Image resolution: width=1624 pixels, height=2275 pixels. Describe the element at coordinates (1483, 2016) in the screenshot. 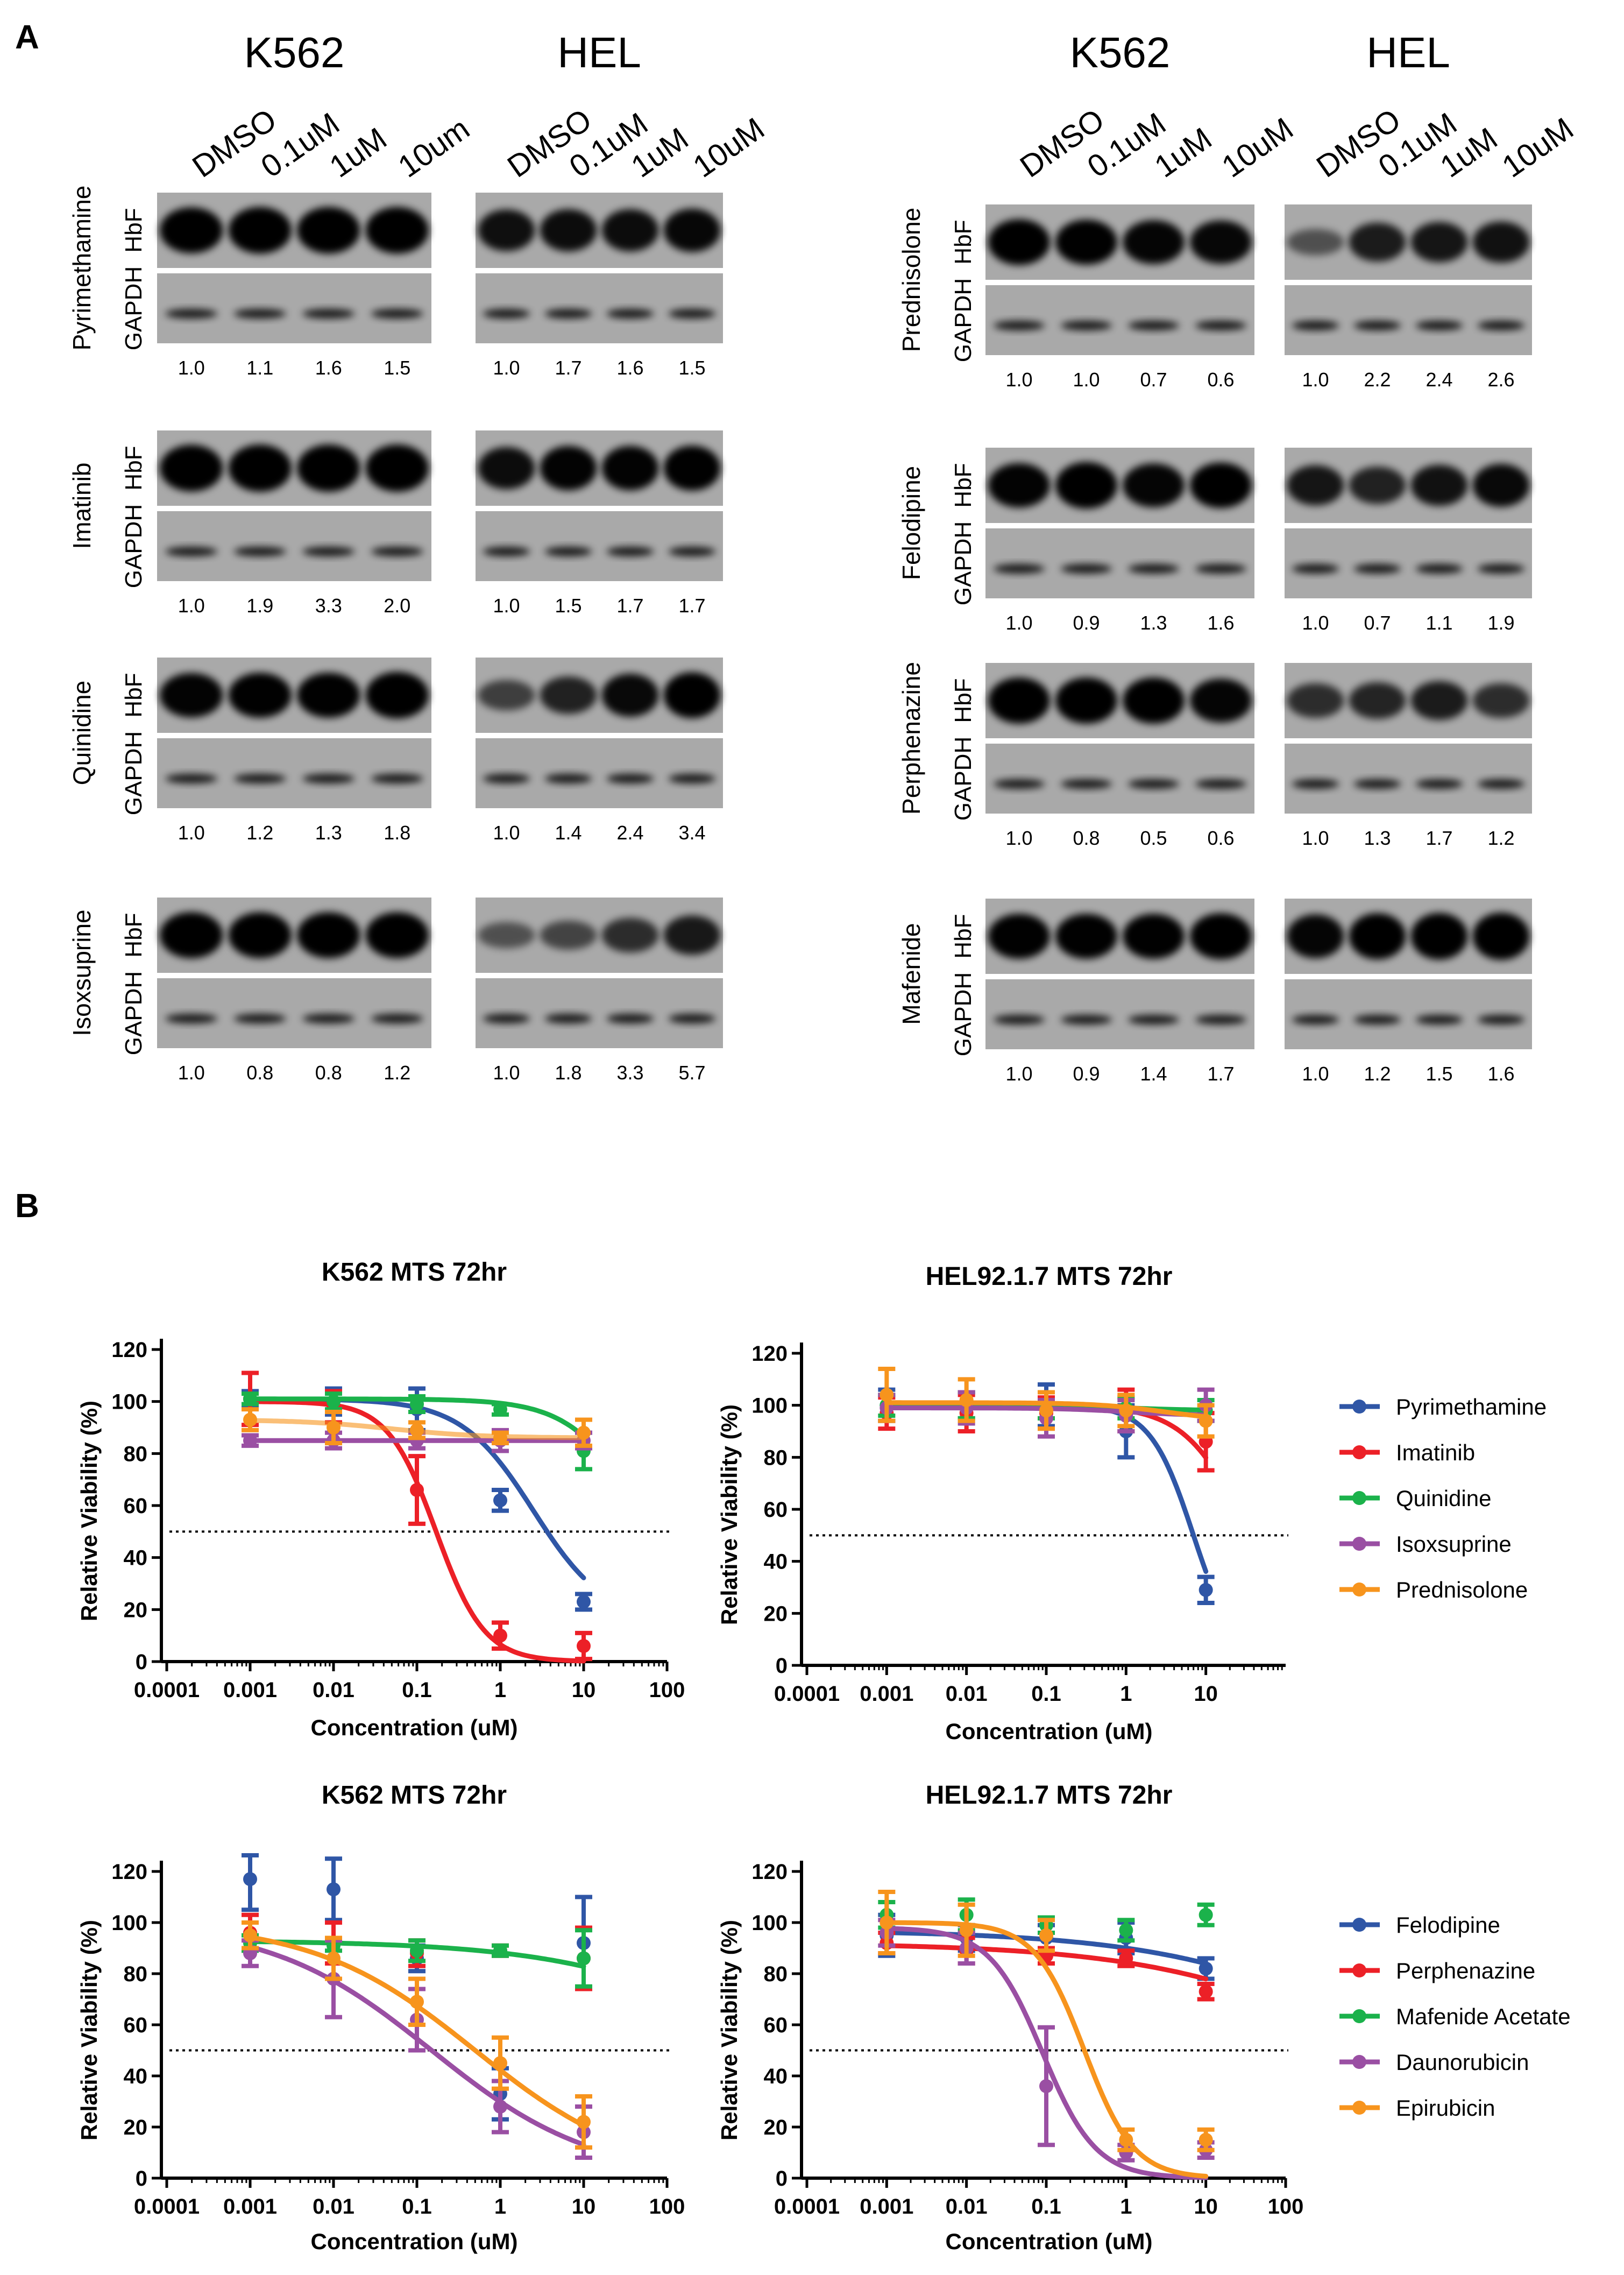

I see `legend-label: Mafenide Acetate` at that location.